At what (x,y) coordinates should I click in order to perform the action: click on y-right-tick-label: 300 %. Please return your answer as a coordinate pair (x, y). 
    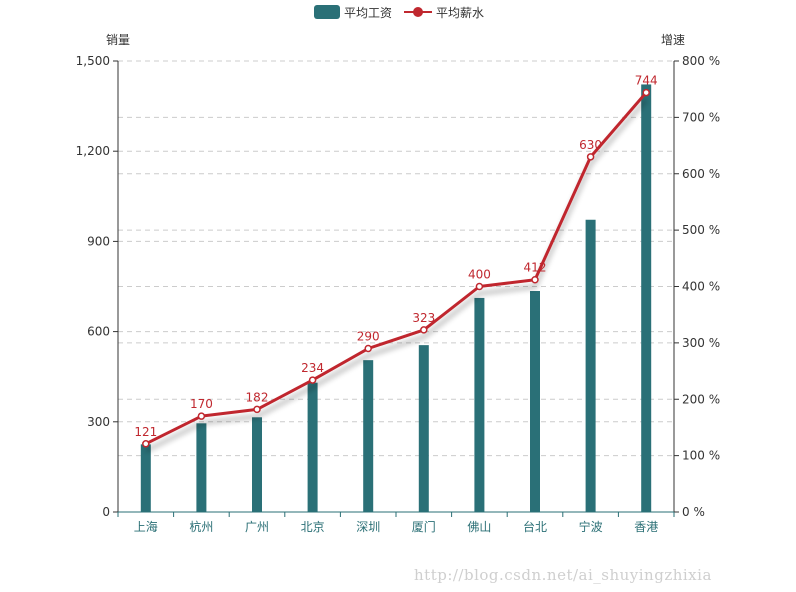
    Looking at the image, I should click on (701, 343).